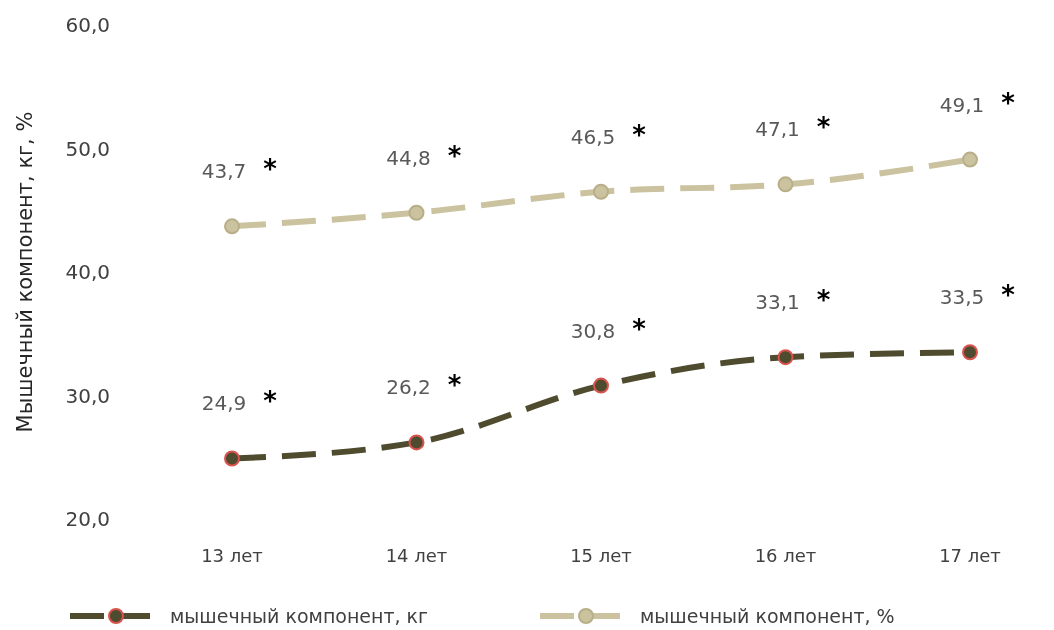 The height and width of the screenshot is (630, 1054). What do you see at coordinates (87, 25) in the screenshot?
I see `y-tick-label: 60,0` at bounding box center [87, 25].